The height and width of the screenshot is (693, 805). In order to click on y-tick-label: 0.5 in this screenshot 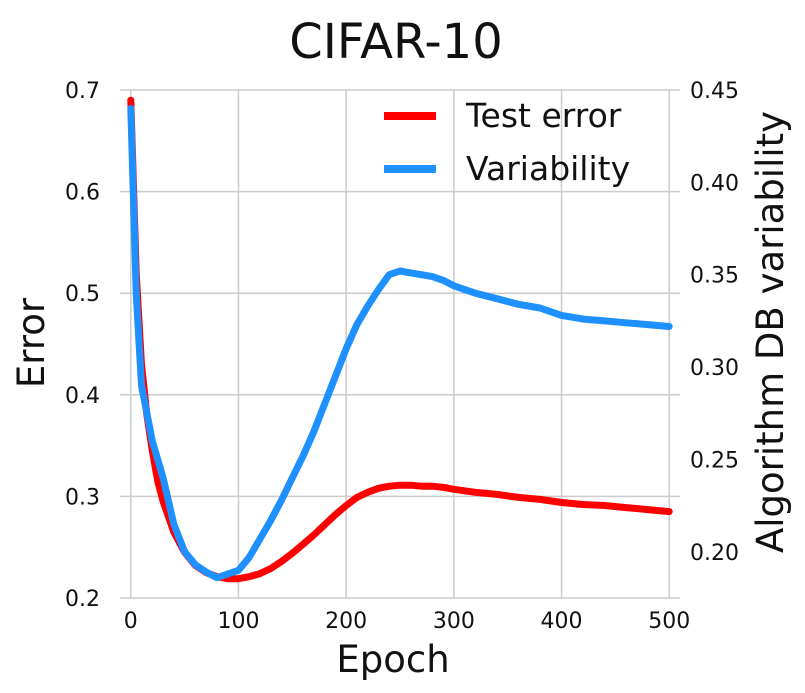, I will do `click(82, 294)`.